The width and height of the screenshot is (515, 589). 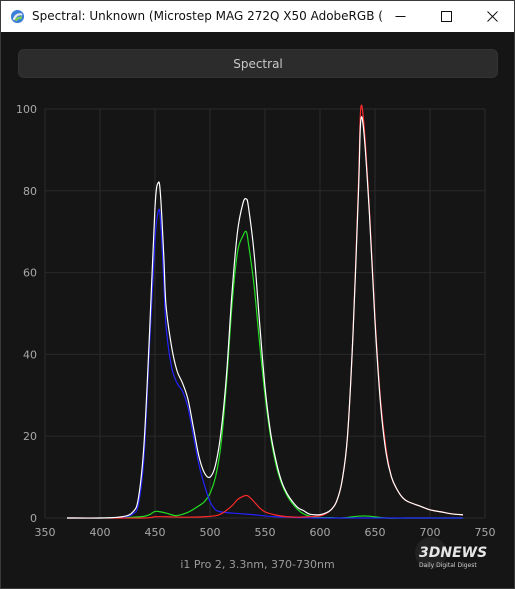 What do you see at coordinates (375, 532) in the screenshot?
I see `x-tick-label: 650` at bounding box center [375, 532].